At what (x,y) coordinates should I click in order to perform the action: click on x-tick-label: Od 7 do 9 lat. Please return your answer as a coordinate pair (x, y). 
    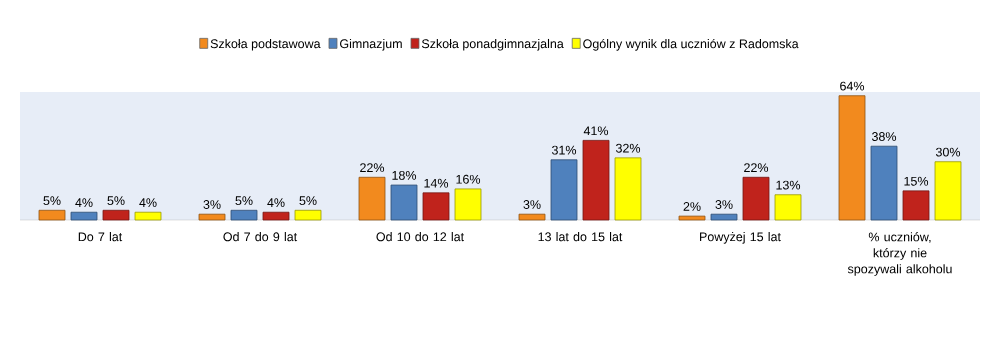
    Looking at the image, I should click on (260, 237).